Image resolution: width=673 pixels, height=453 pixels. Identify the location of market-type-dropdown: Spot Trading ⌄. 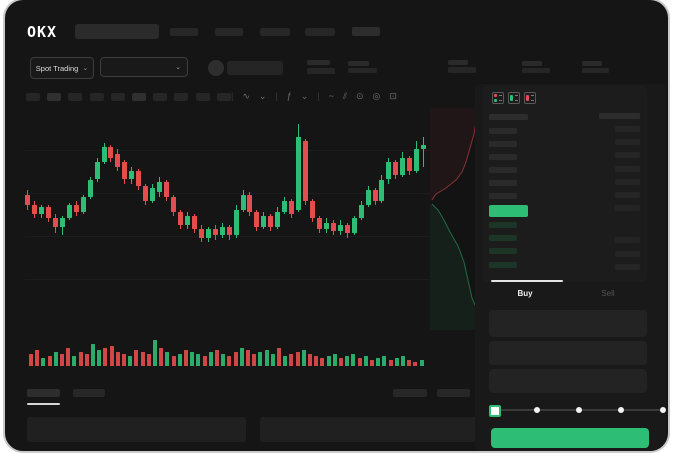
(62, 68).